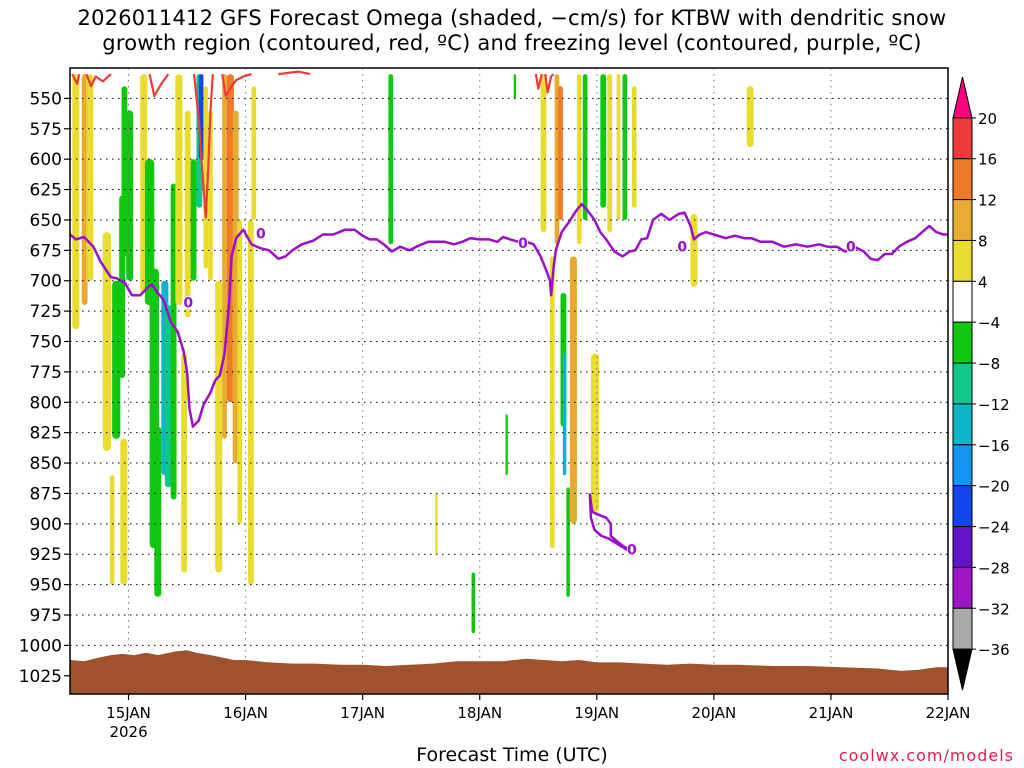 Image resolution: width=1024 pixels, height=768 pixels. I want to click on y-tick-label: 1025, so click(40, 677).